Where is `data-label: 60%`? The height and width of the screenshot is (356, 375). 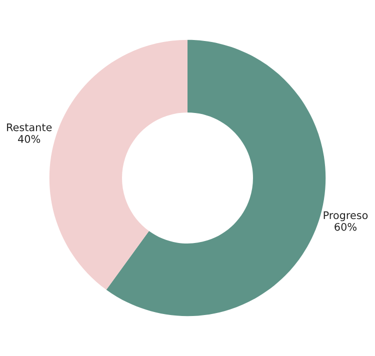 data-label: 60% is located at coordinates (345, 226).